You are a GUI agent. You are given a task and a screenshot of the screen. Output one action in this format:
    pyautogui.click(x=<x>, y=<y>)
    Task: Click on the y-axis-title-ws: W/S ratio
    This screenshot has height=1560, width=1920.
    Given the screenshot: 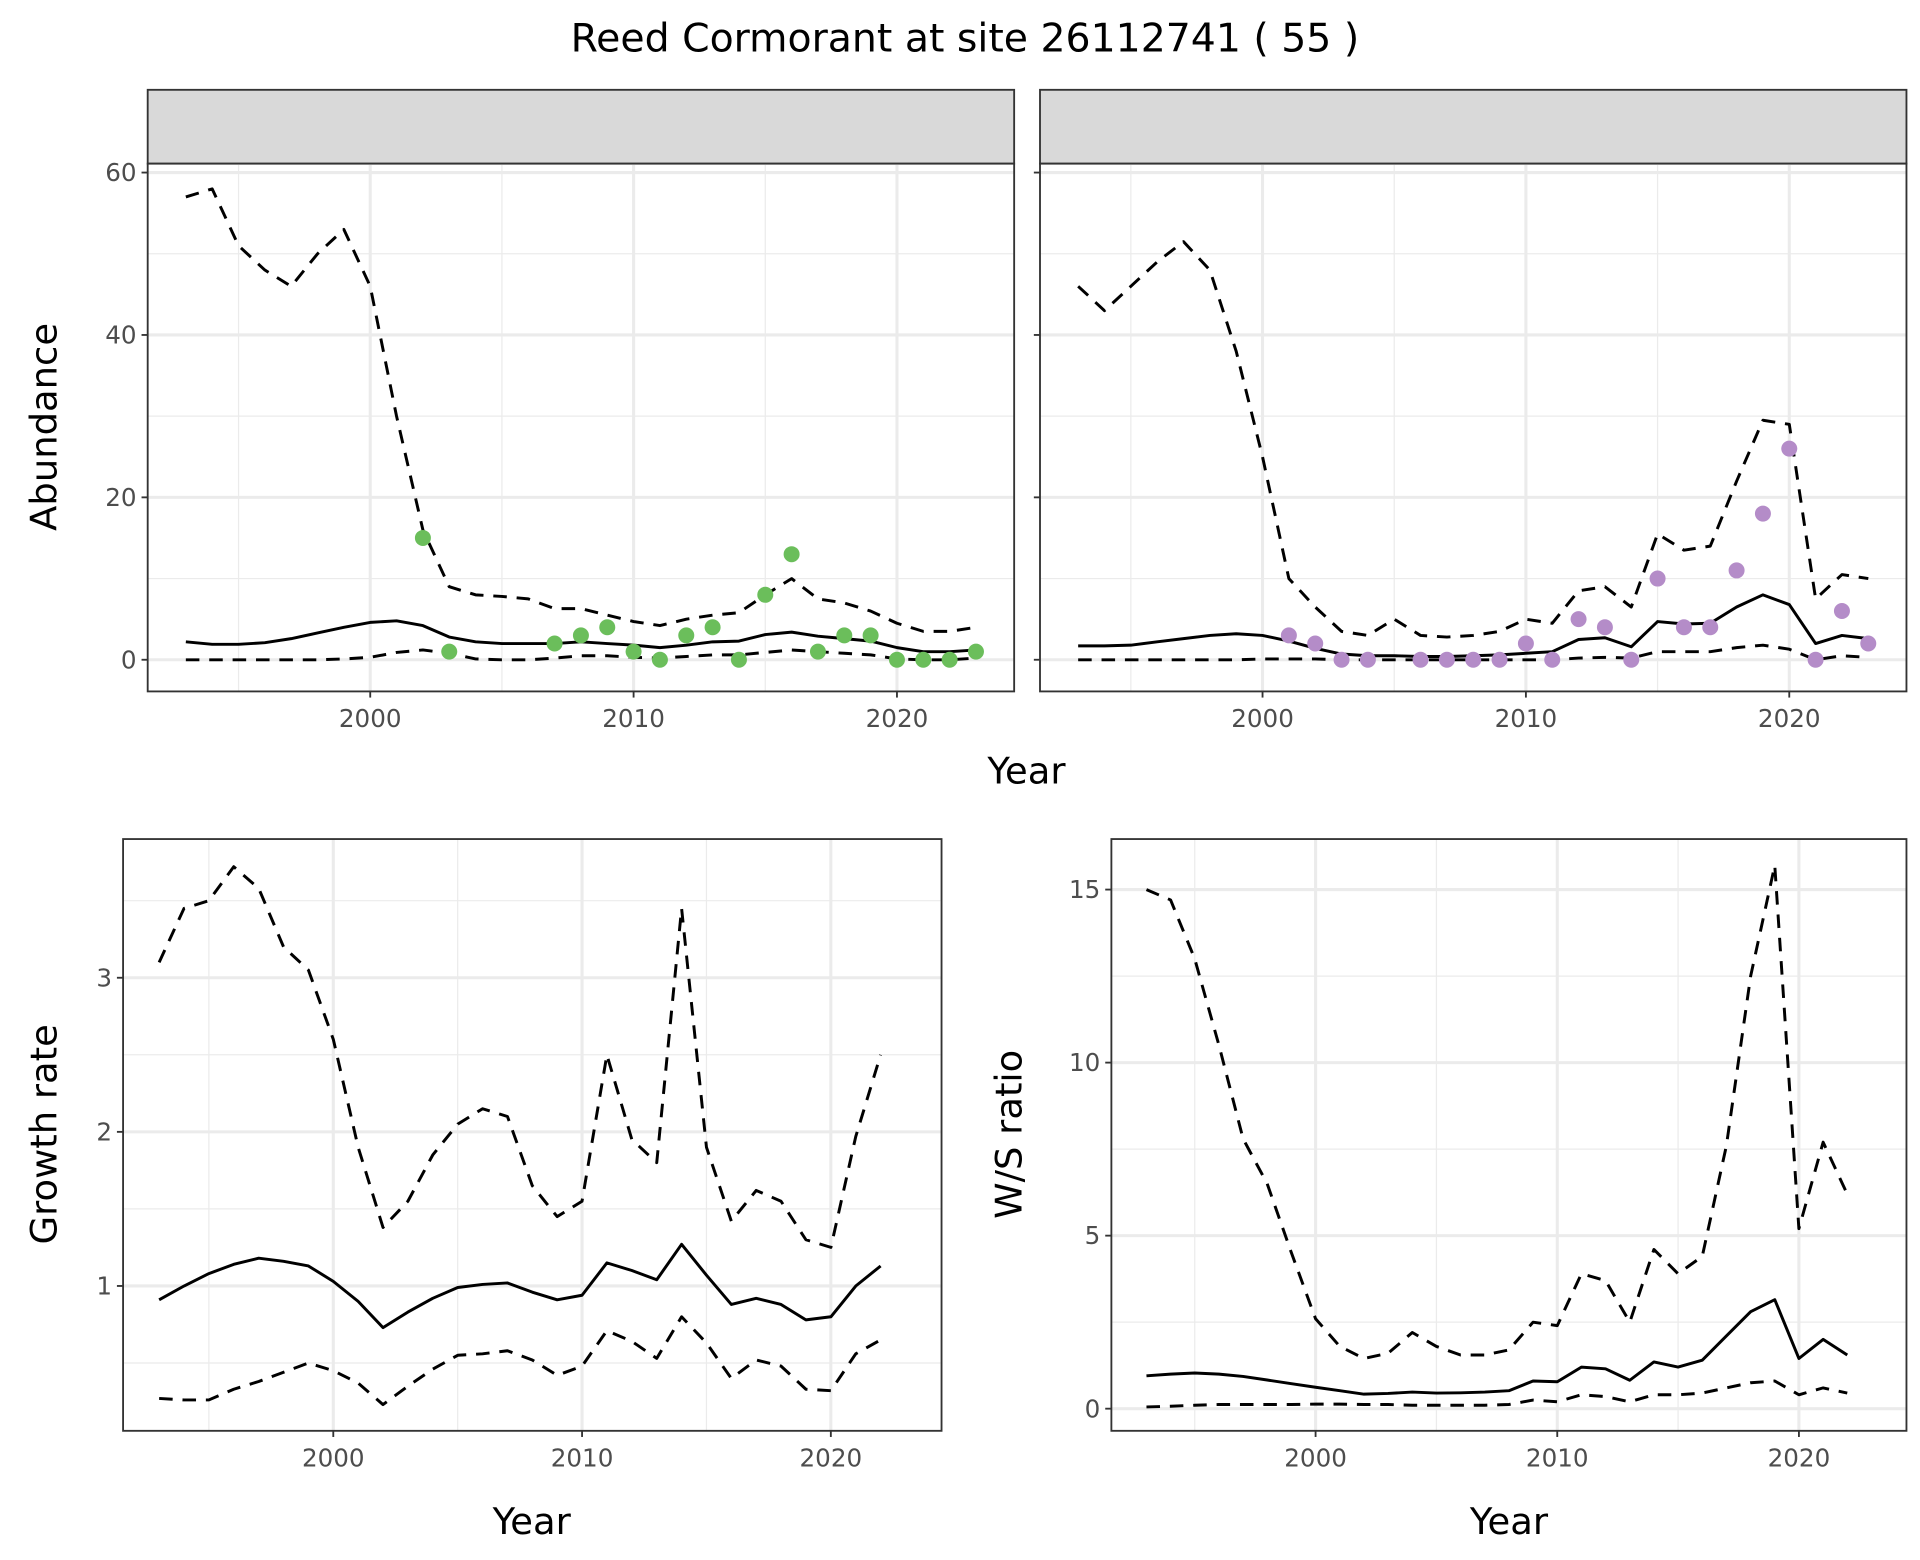 What is the action you would take?
    pyautogui.click(x=1009, y=1134)
    